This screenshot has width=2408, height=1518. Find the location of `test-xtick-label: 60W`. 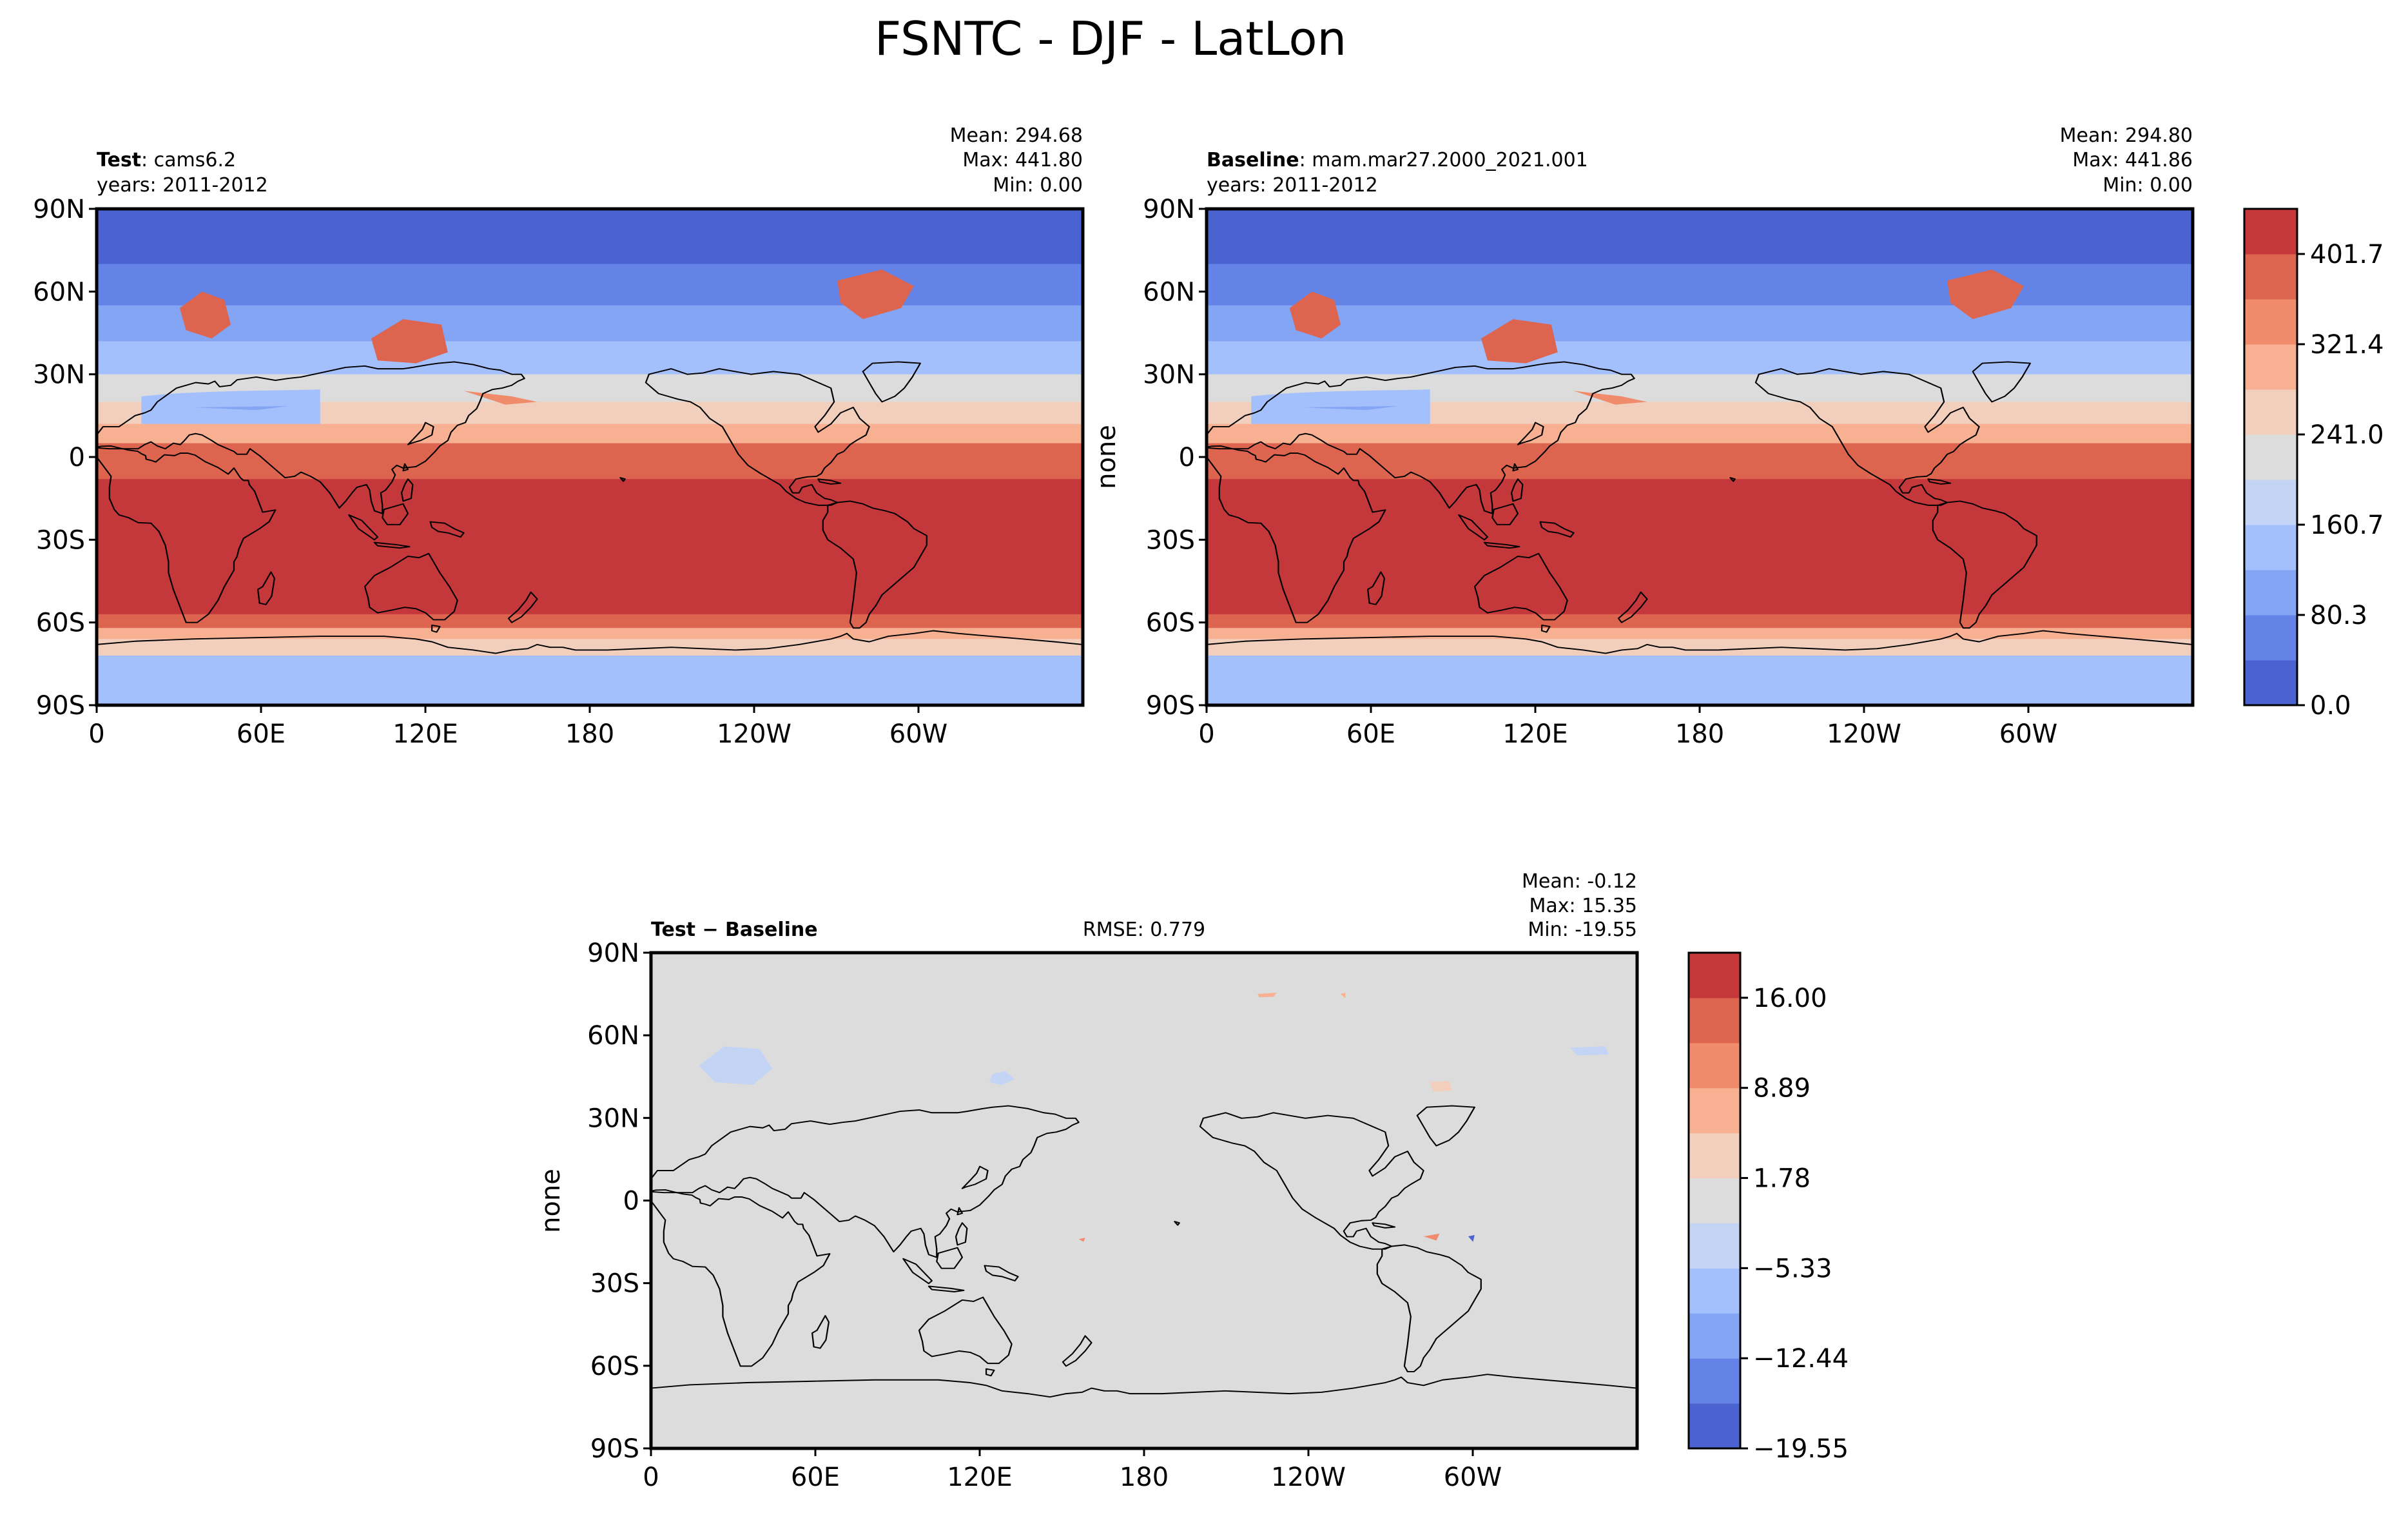

test-xtick-label: 60W is located at coordinates (918, 734).